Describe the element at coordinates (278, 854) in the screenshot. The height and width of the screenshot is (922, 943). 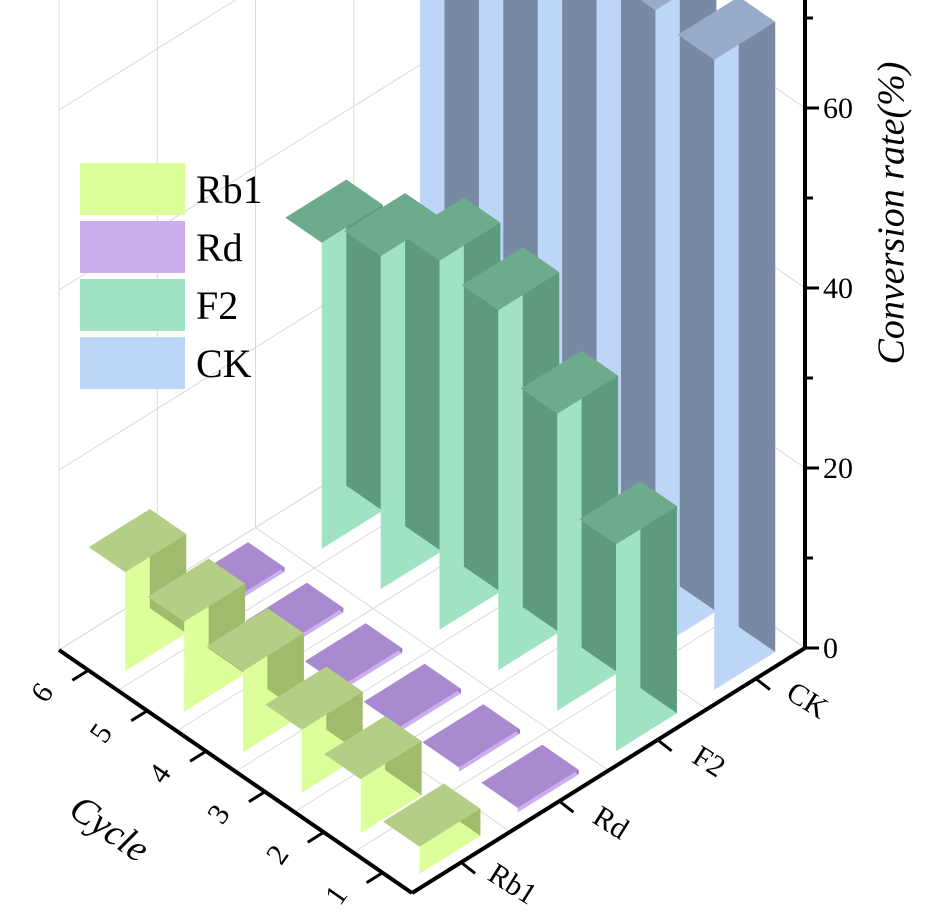
I see `cycle-tick-label: 2` at that location.